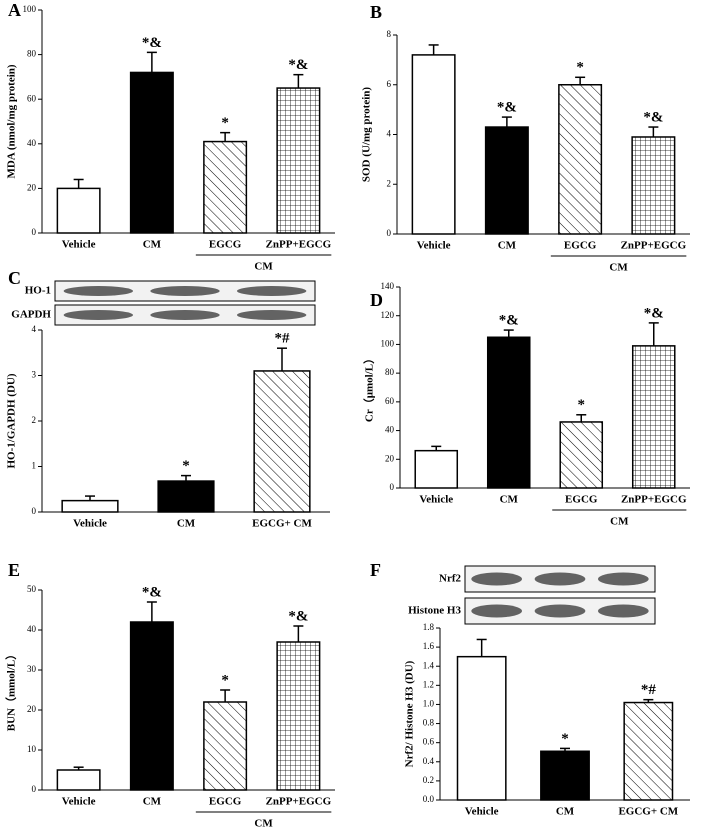 Image resolution: width=709 pixels, height=830 pixels. I want to click on panel-label: D, so click(376, 300).